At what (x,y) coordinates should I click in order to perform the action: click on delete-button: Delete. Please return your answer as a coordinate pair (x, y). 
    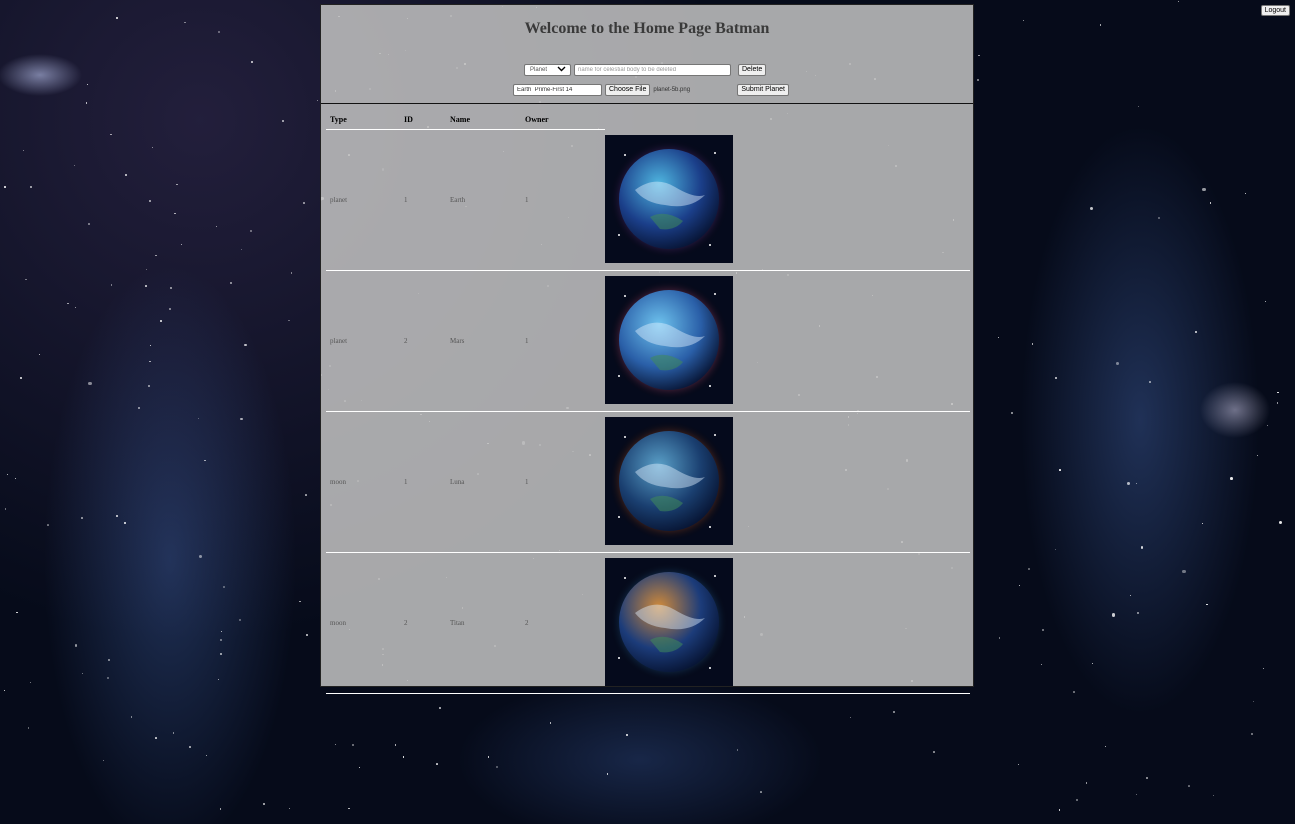
    Looking at the image, I should click on (752, 70).